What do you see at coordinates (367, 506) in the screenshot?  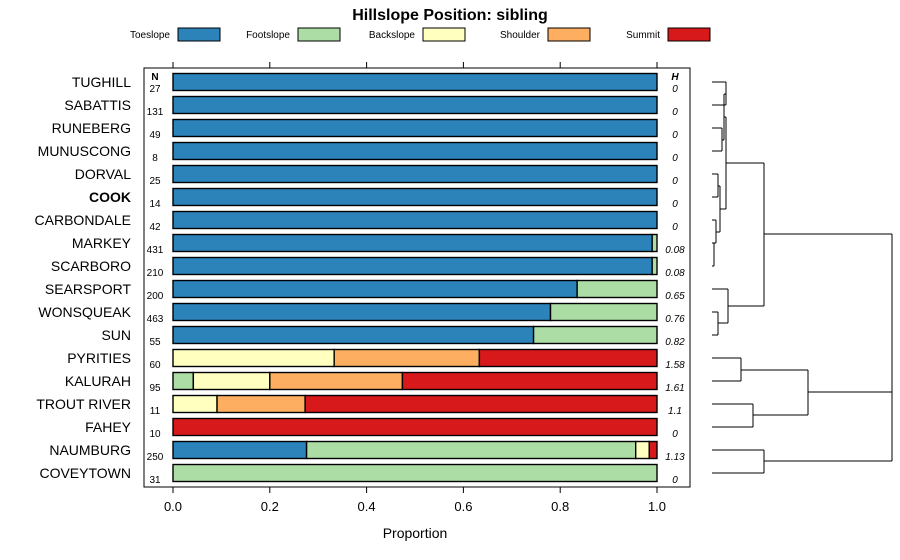 I see `x-tick-label: 0.4` at bounding box center [367, 506].